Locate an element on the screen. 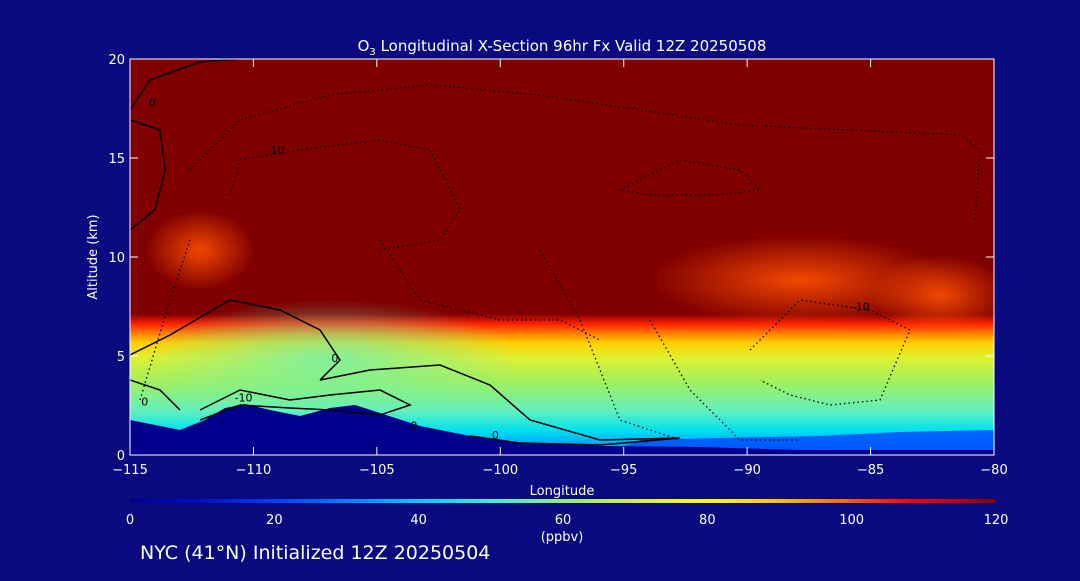 This screenshot has width=1080, height=581. mid-ozone-patch is located at coordinates (330, 360).